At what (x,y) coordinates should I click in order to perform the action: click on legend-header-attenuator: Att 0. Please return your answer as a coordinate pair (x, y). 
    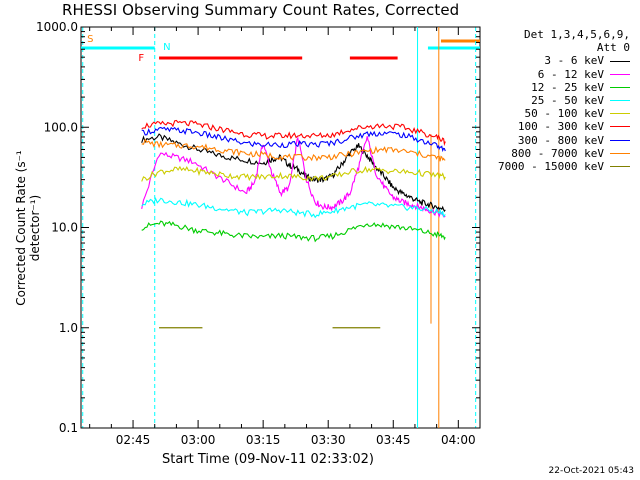
    Looking at the image, I should click on (613, 48).